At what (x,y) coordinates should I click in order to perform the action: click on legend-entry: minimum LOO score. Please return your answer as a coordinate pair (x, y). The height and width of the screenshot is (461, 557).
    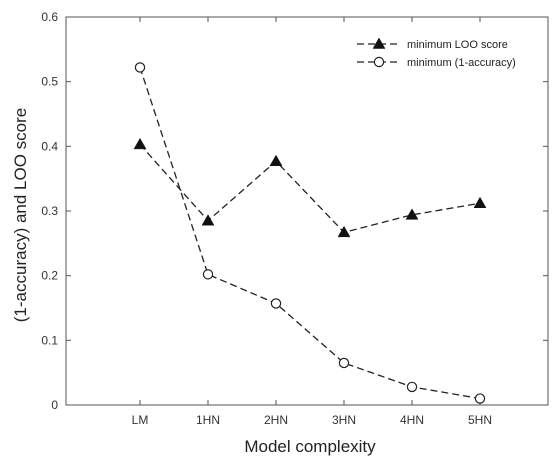
    Looking at the image, I should click on (432, 44).